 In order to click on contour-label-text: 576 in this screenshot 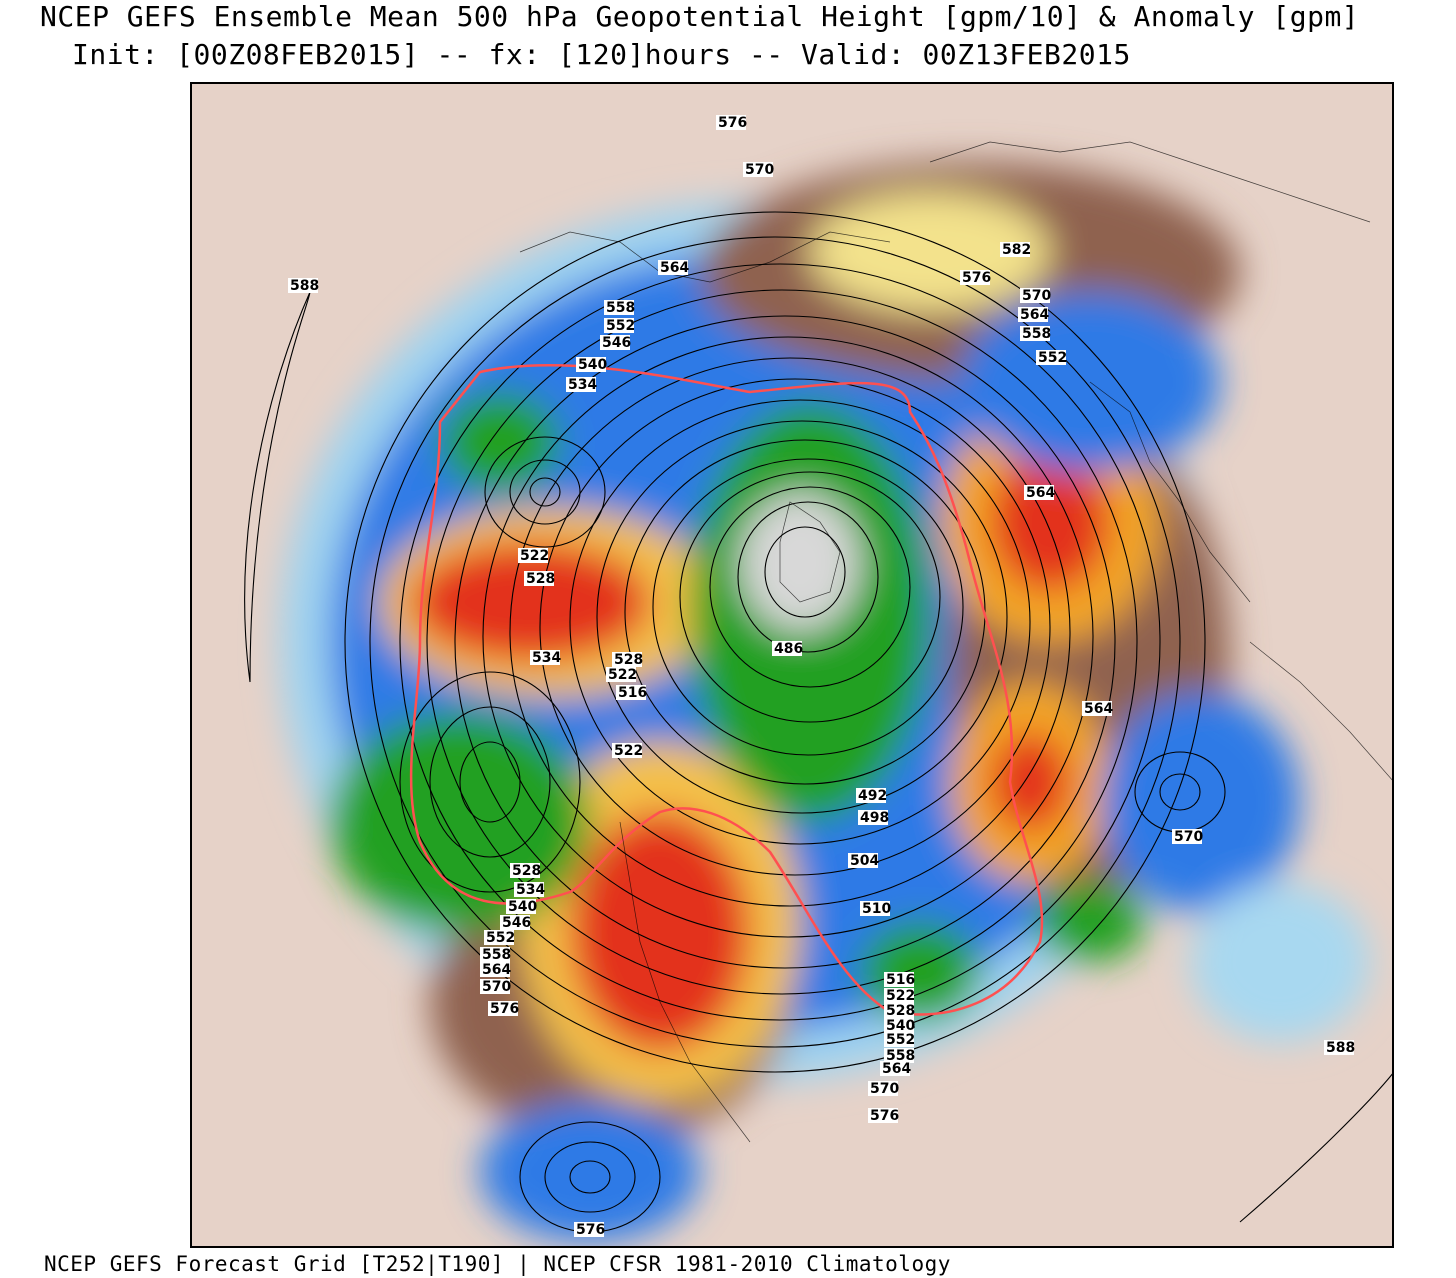, I will do `click(732, 123)`.